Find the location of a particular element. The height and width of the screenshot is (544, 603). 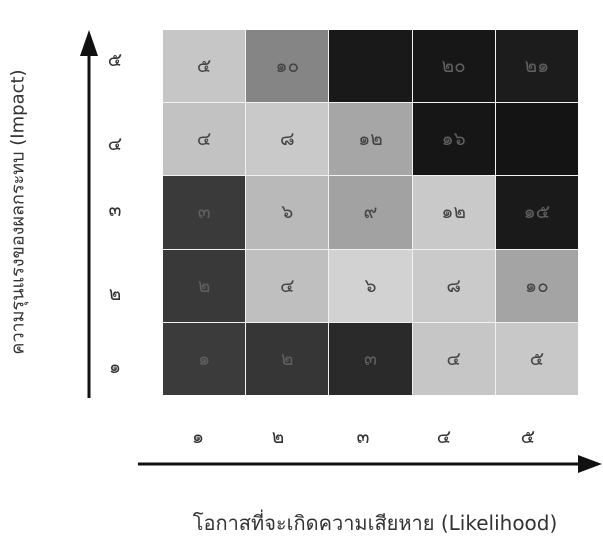

x-tick-4: ๔ is located at coordinates (444, 437).